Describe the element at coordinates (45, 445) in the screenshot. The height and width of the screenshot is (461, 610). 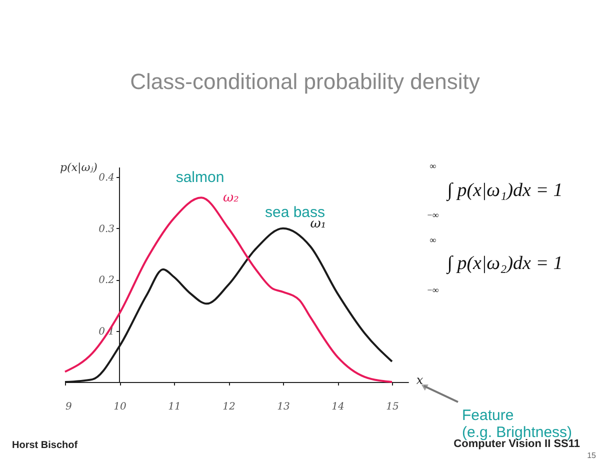
I see `text: Horst Bischof` at that location.